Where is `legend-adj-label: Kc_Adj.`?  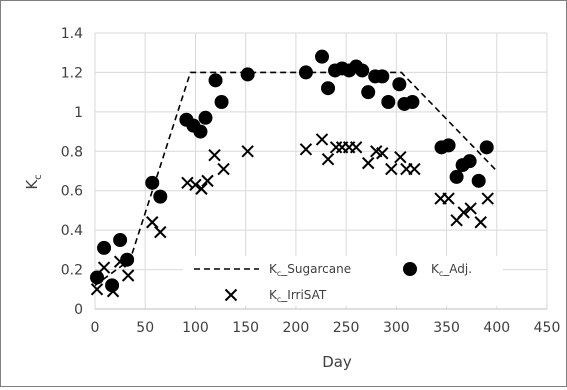
legend-adj-label: Kc_Adj. is located at coordinates (451, 270).